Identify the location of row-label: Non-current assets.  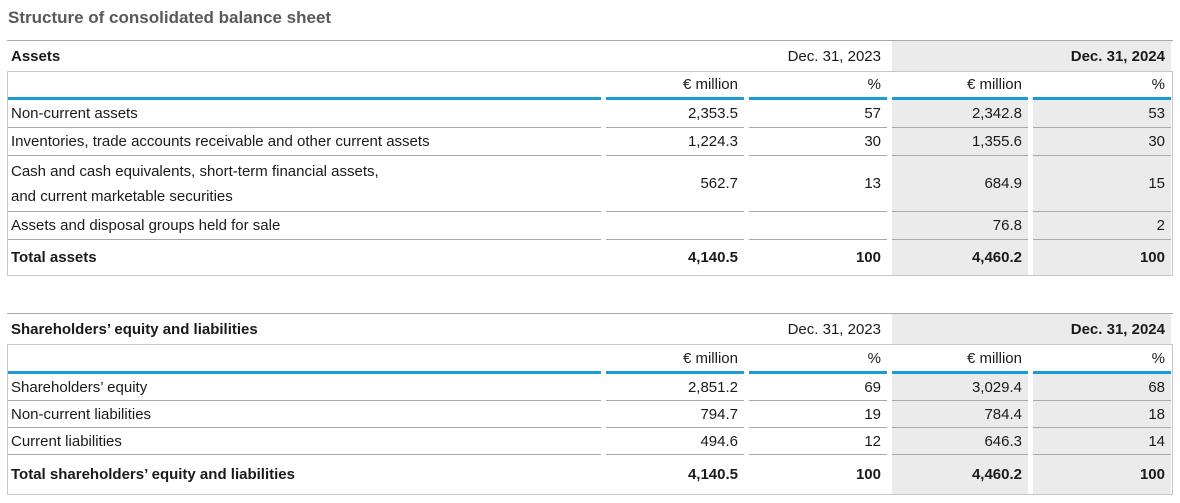
(304, 114).